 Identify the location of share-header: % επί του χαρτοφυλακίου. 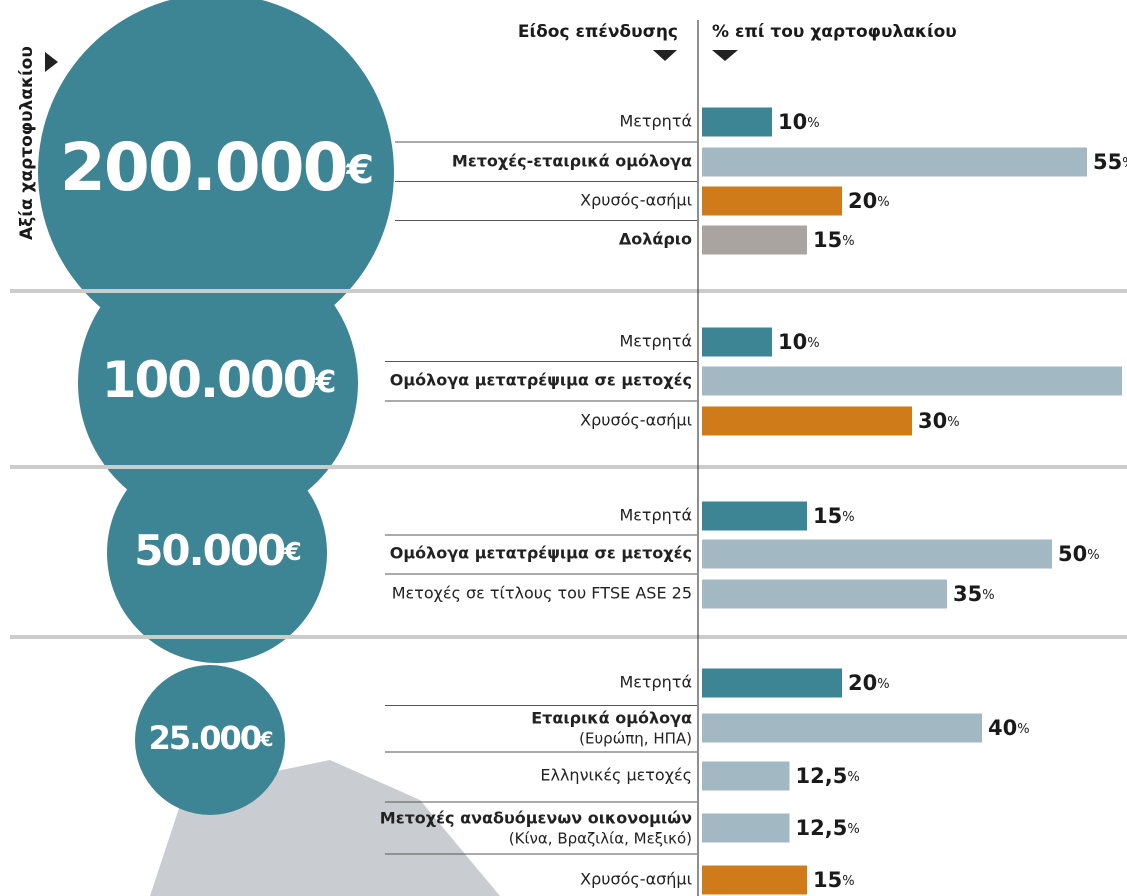
(834, 32).